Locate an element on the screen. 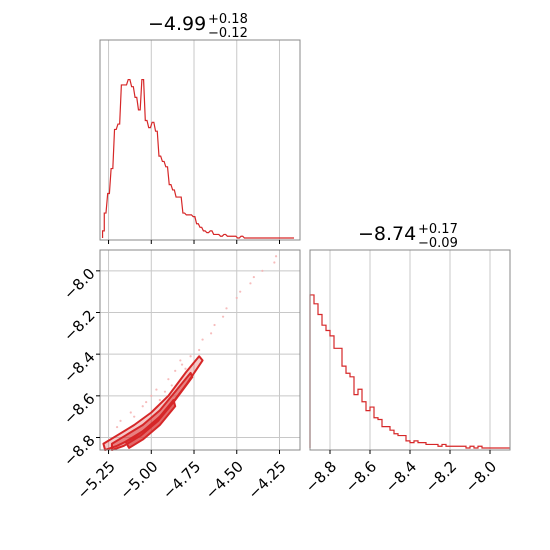 The height and width of the screenshot is (550, 550). joint-y-tick-labels: −8.0−8.2 −8.4 −8.6−8.8 is located at coordinates (79, 367).